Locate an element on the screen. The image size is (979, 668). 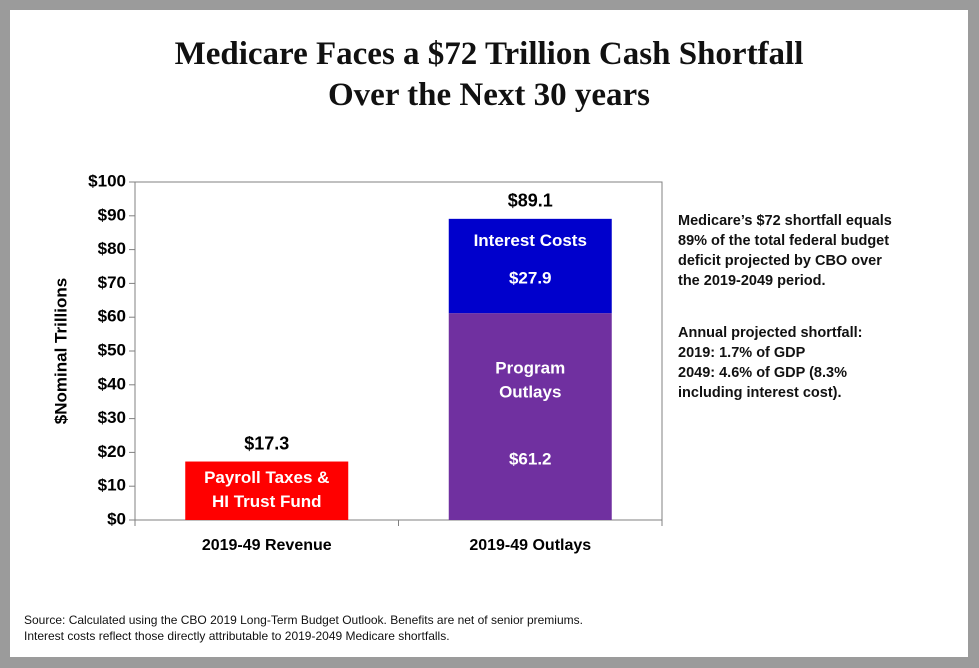
y-tick-label: $70 is located at coordinates (112, 282).